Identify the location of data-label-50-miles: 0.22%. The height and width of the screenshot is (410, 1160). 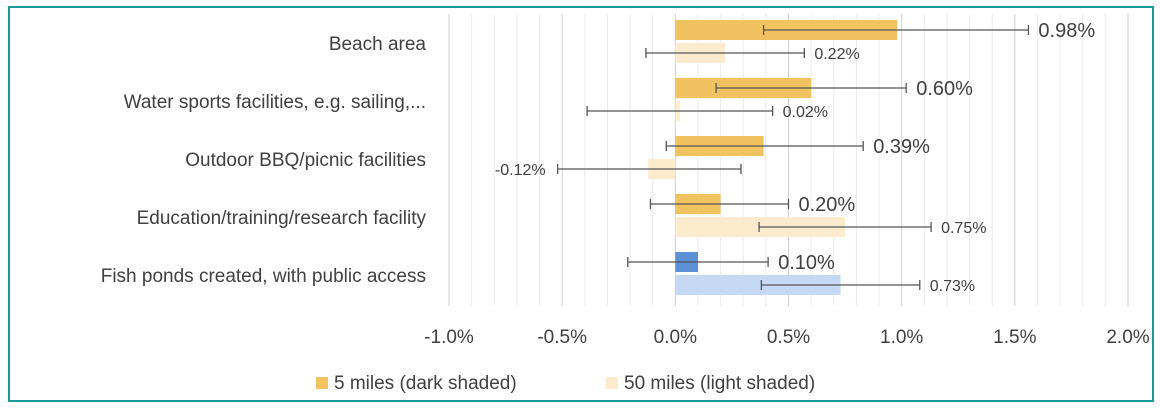
(836, 54).